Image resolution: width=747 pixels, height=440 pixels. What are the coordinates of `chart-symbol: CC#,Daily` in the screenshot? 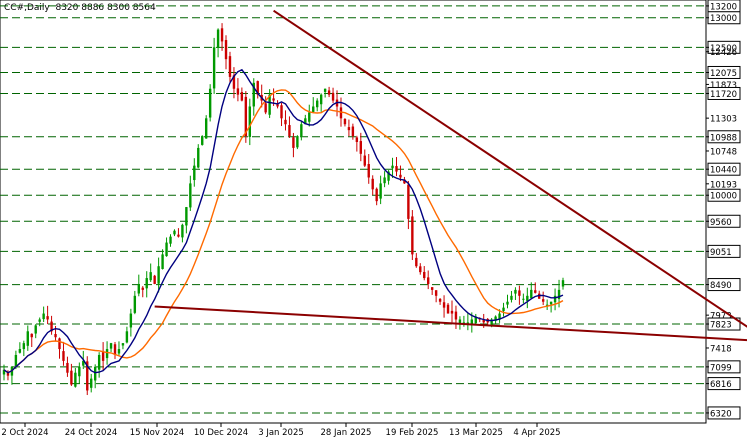 It's located at (27, 8).